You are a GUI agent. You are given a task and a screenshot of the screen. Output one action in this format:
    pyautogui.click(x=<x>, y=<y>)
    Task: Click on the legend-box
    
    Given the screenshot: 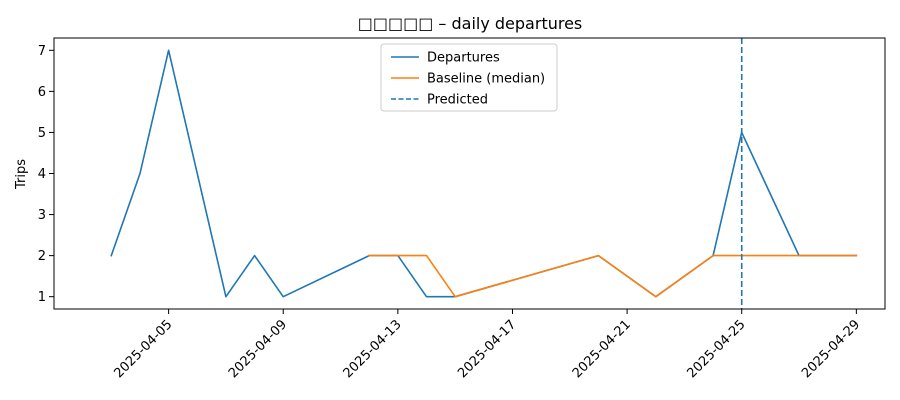 What is the action you would take?
    pyautogui.click(x=469, y=77)
    